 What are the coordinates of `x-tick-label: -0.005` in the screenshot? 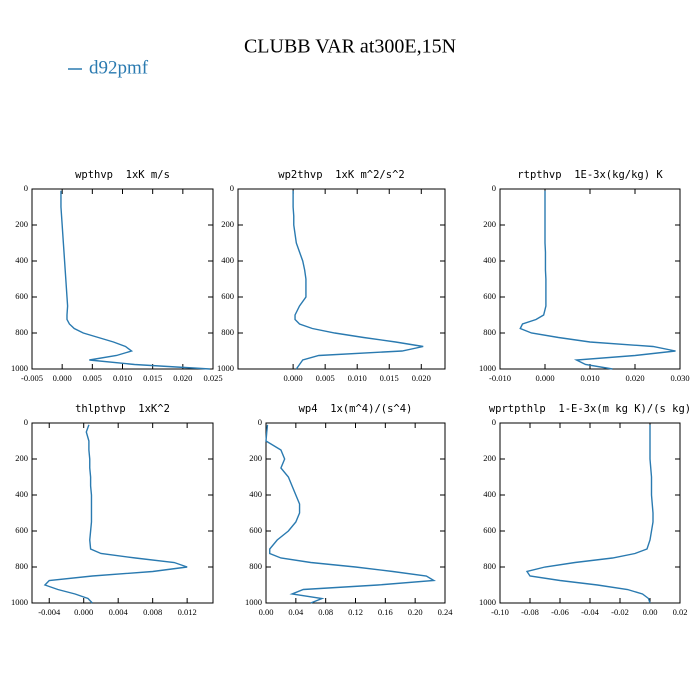 It's located at (32, 378).